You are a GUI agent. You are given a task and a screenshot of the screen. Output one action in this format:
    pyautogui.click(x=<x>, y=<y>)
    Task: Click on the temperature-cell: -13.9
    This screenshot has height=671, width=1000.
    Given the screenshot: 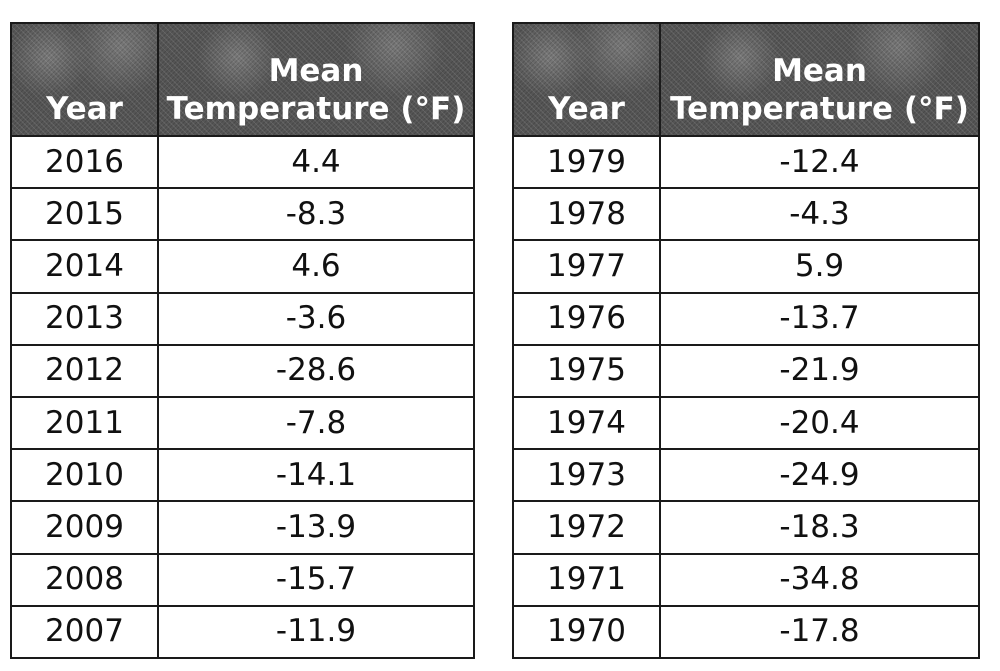 What is the action you would take?
    pyautogui.click(x=316, y=527)
    